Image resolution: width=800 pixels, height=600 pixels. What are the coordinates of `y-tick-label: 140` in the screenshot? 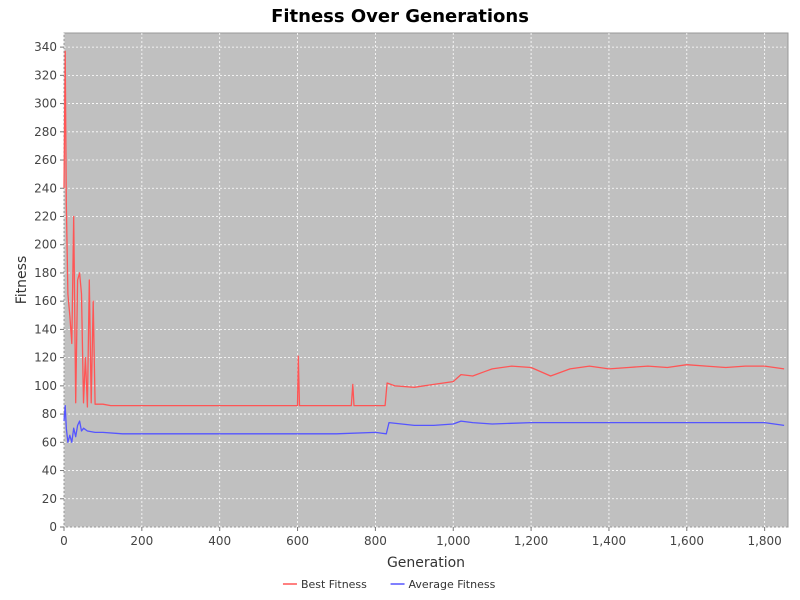 It's located at (45, 329).